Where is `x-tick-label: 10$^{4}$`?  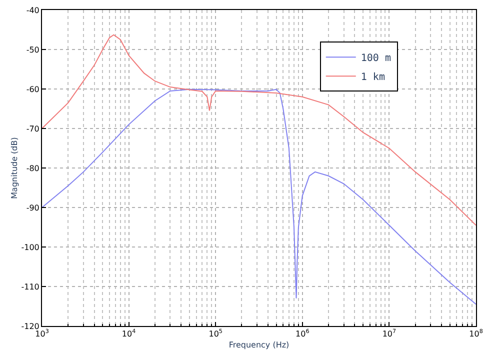
x-tick-label: 10$^{4}$ is located at coordinates (129, 333).